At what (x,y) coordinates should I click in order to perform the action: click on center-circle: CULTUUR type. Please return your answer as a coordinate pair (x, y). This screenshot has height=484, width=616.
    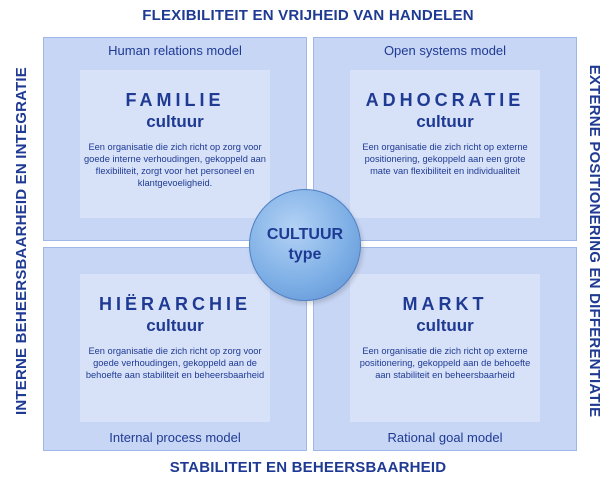
    Looking at the image, I should click on (305, 245).